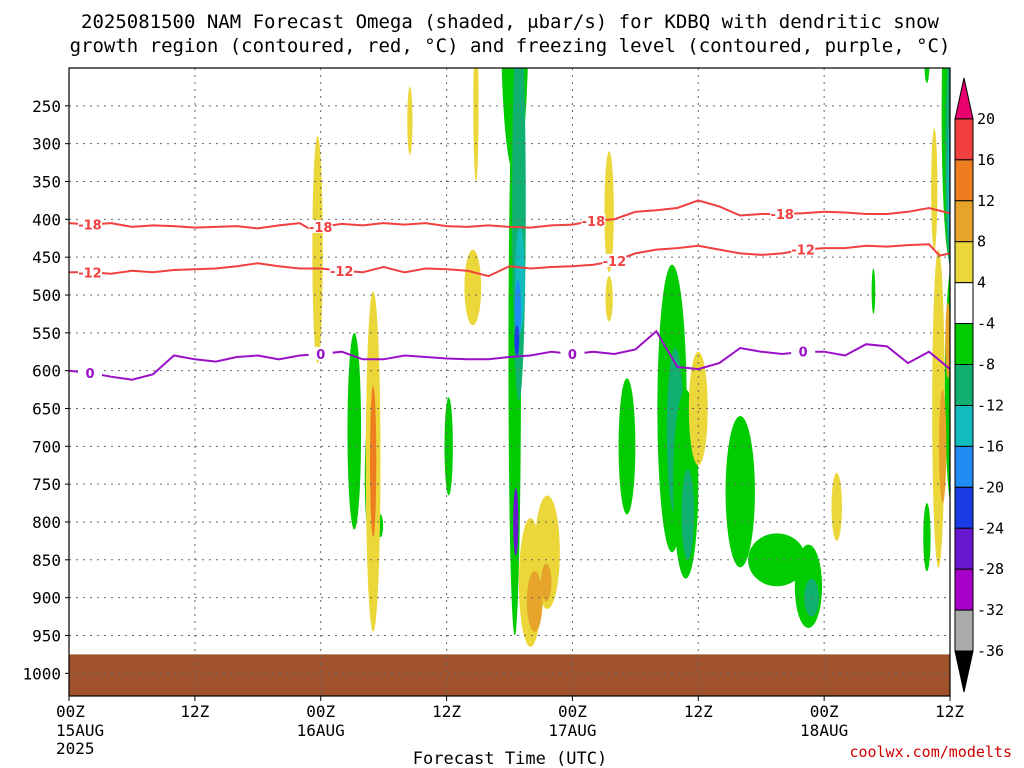 This screenshot has height=768, width=1024. I want to click on contour-label-0-2: -18, so click(594, 222).